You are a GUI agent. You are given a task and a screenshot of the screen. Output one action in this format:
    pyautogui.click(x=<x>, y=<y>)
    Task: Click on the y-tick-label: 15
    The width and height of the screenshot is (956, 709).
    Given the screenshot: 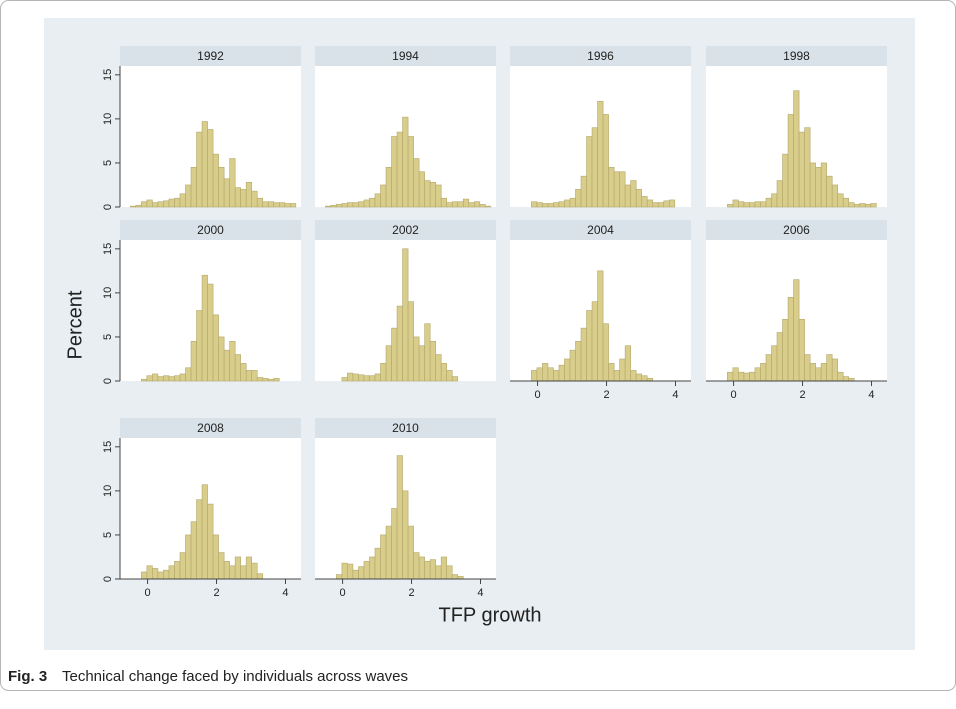 What is the action you would take?
    pyautogui.click(x=108, y=249)
    